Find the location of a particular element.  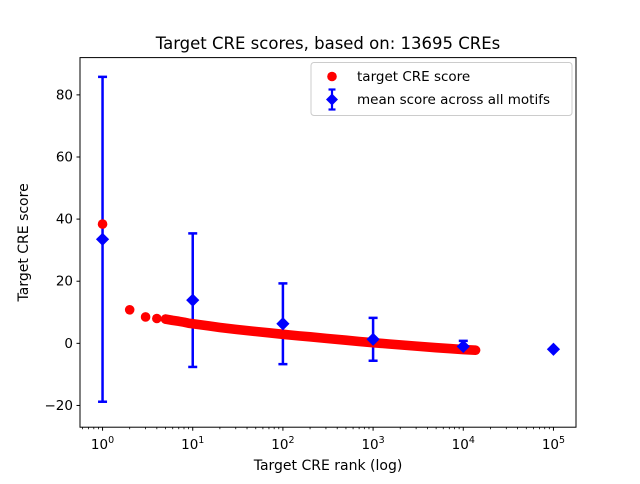

chart-title: Target CRE scores, based on: 13695 CREs is located at coordinates (328, 43).